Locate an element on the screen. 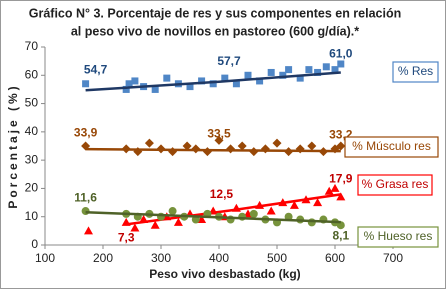 The image size is (446, 289). y-tick-label: 40 is located at coordinates (32, 131).